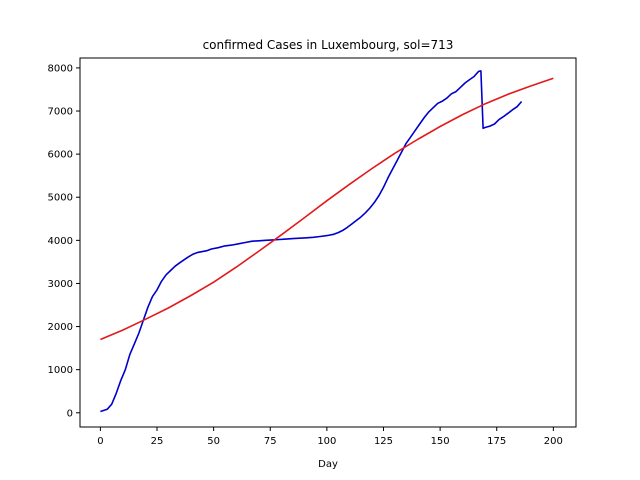  Describe the element at coordinates (60, 68) in the screenshot. I see `y-tick-label: 8000` at that location.